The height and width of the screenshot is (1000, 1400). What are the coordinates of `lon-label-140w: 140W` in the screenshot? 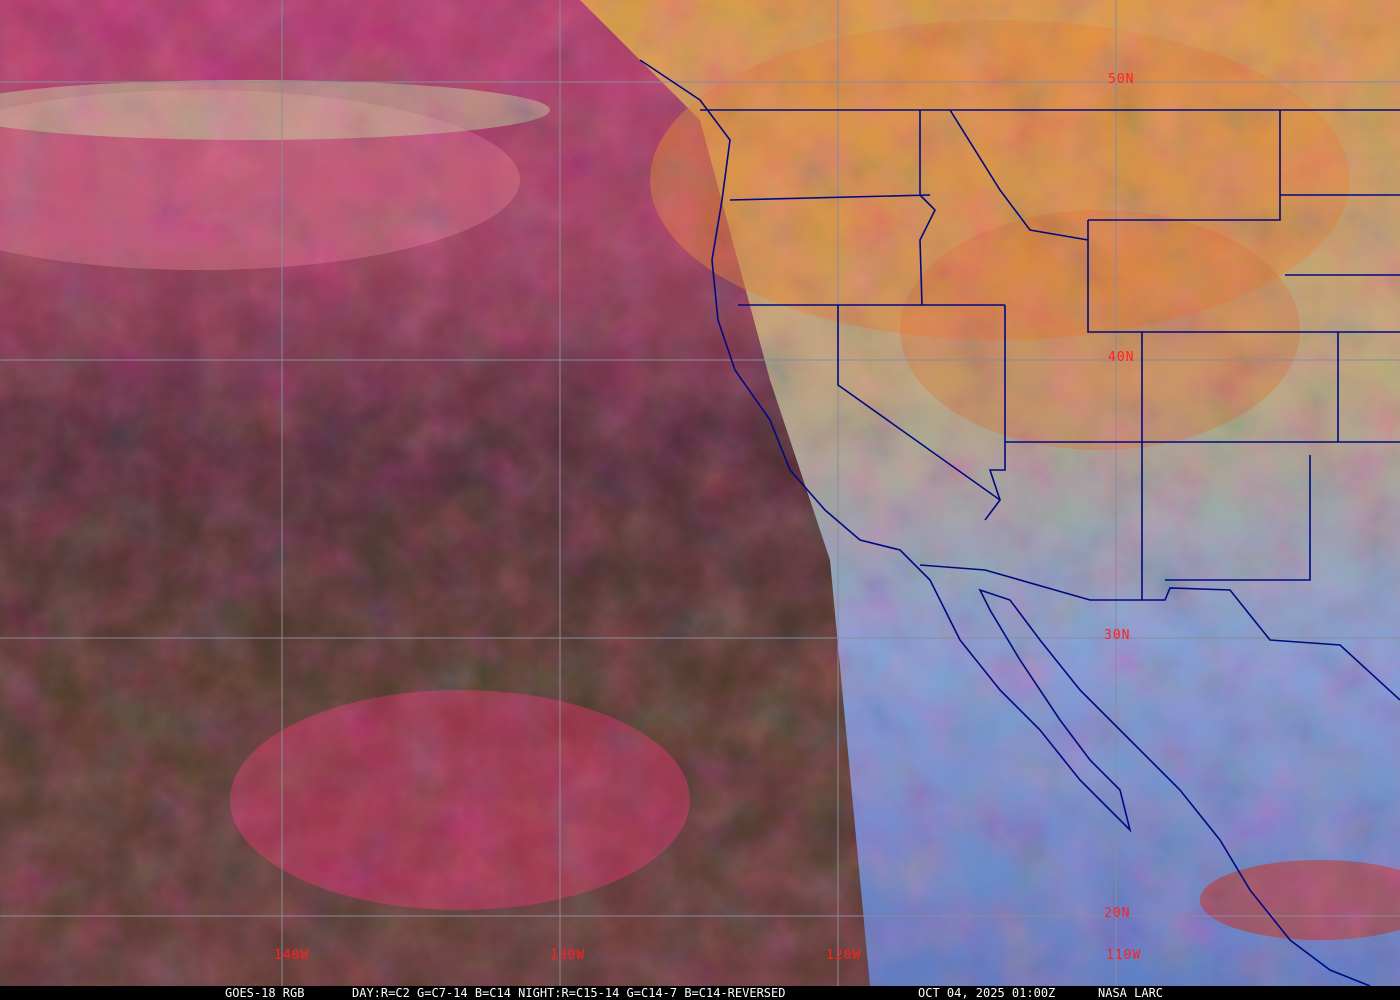 It's located at (292, 955).